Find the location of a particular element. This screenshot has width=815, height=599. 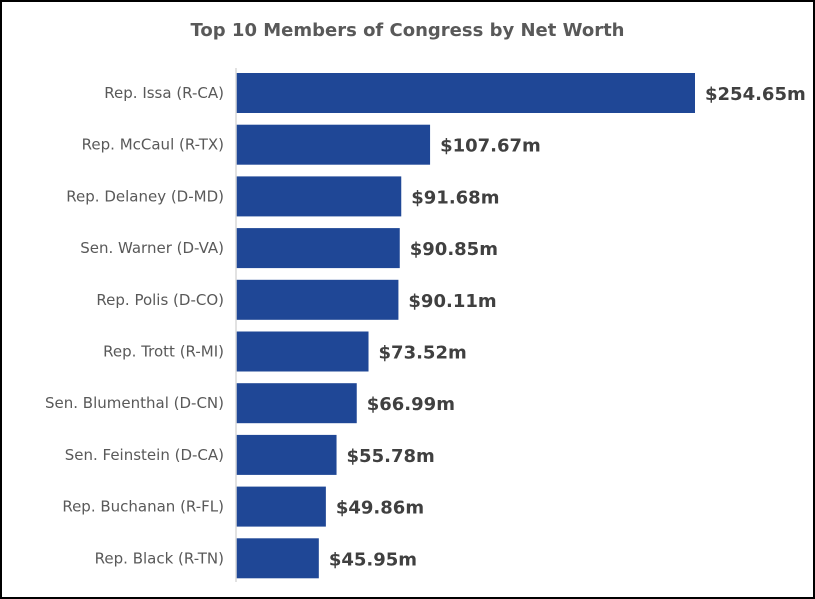

category-label: Sen. Blumenthal (D-CN) is located at coordinates (134, 403).